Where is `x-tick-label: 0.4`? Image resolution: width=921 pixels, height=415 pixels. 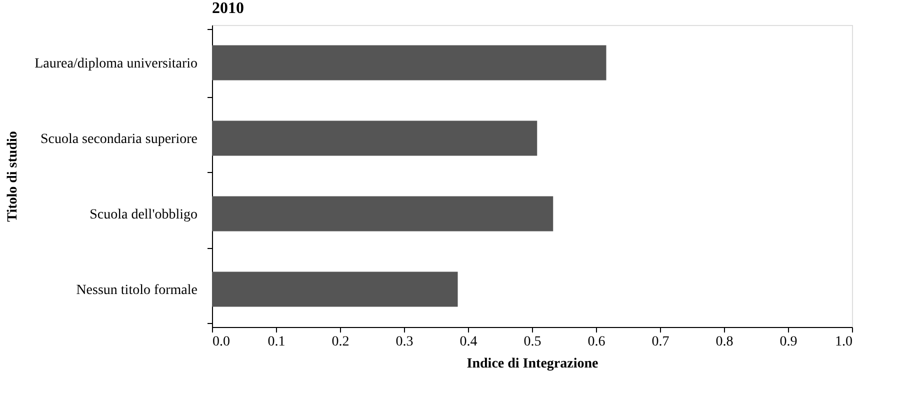 x-tick-label: 0.4 is located at coordinates (469, 342).